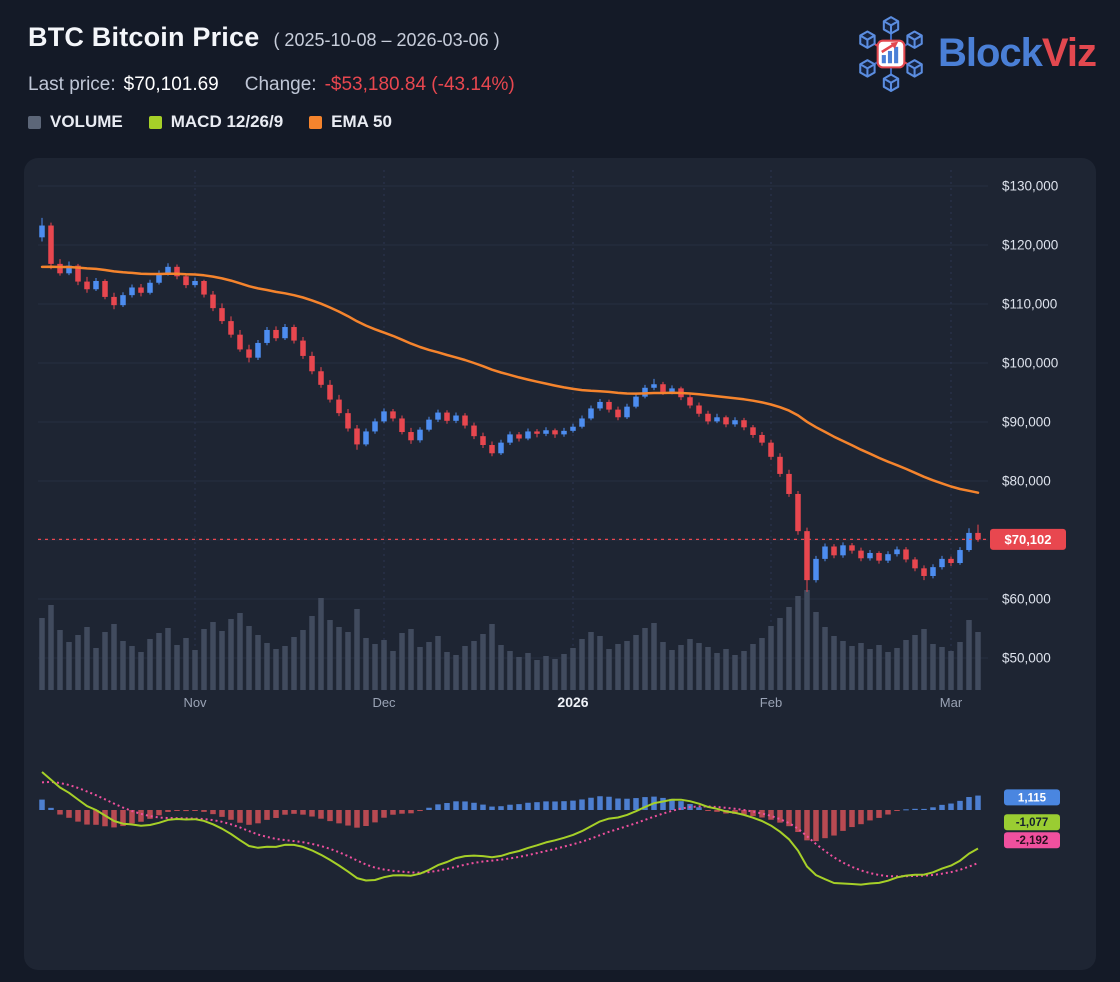  Describe the element at coordinates (1032, 798) in the screenshot. I see `svg-text: 1,115` at that location.